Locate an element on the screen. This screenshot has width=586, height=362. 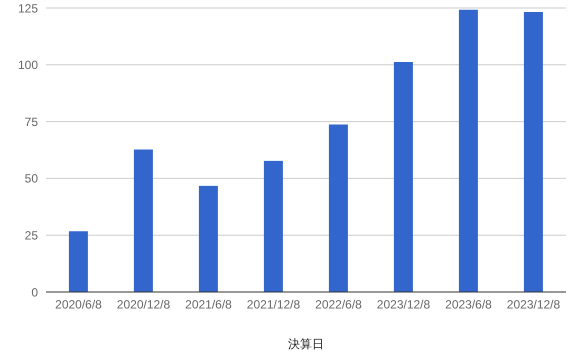
x-tick-label: 2021/6/8 is located at coordinates (208, 305).